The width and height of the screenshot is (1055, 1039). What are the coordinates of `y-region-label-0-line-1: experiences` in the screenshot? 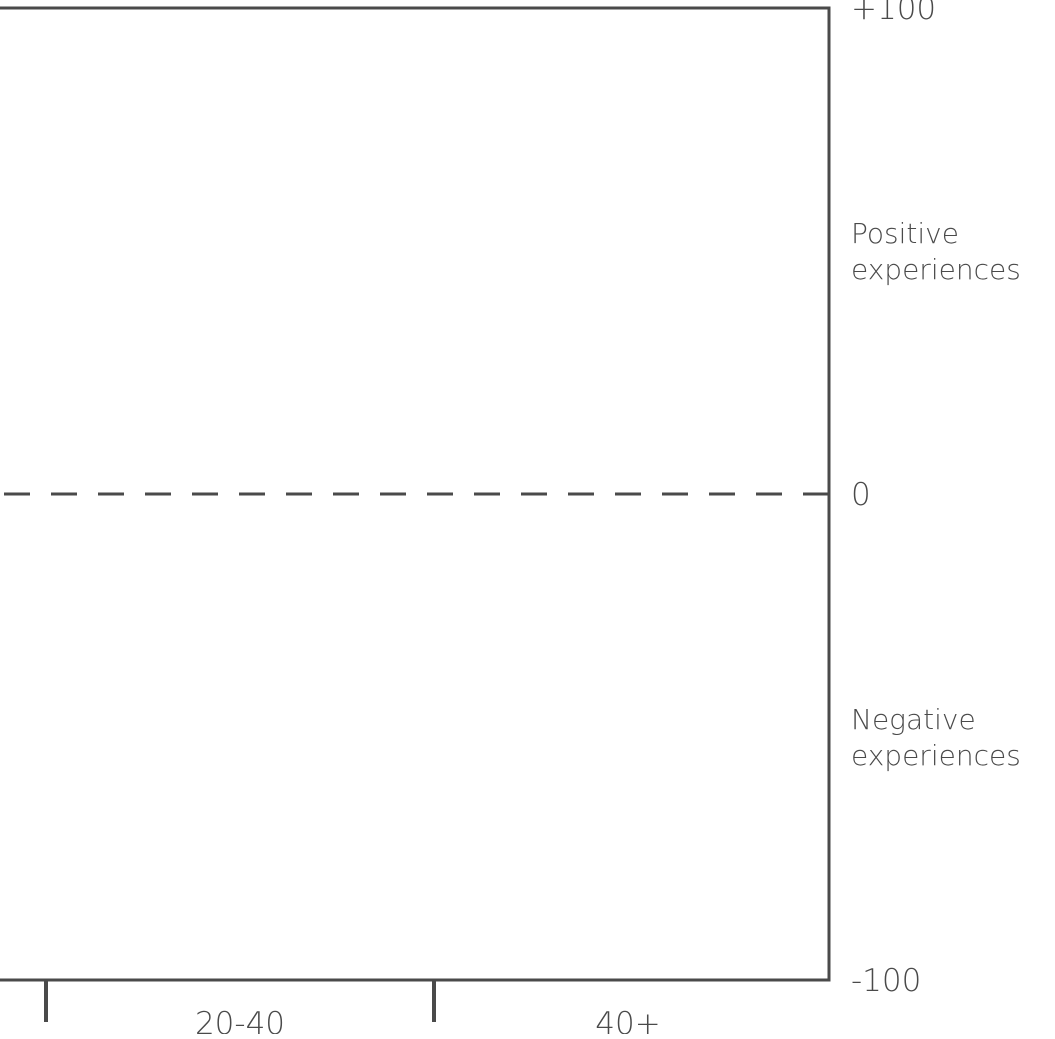 It's located at (936, 269).